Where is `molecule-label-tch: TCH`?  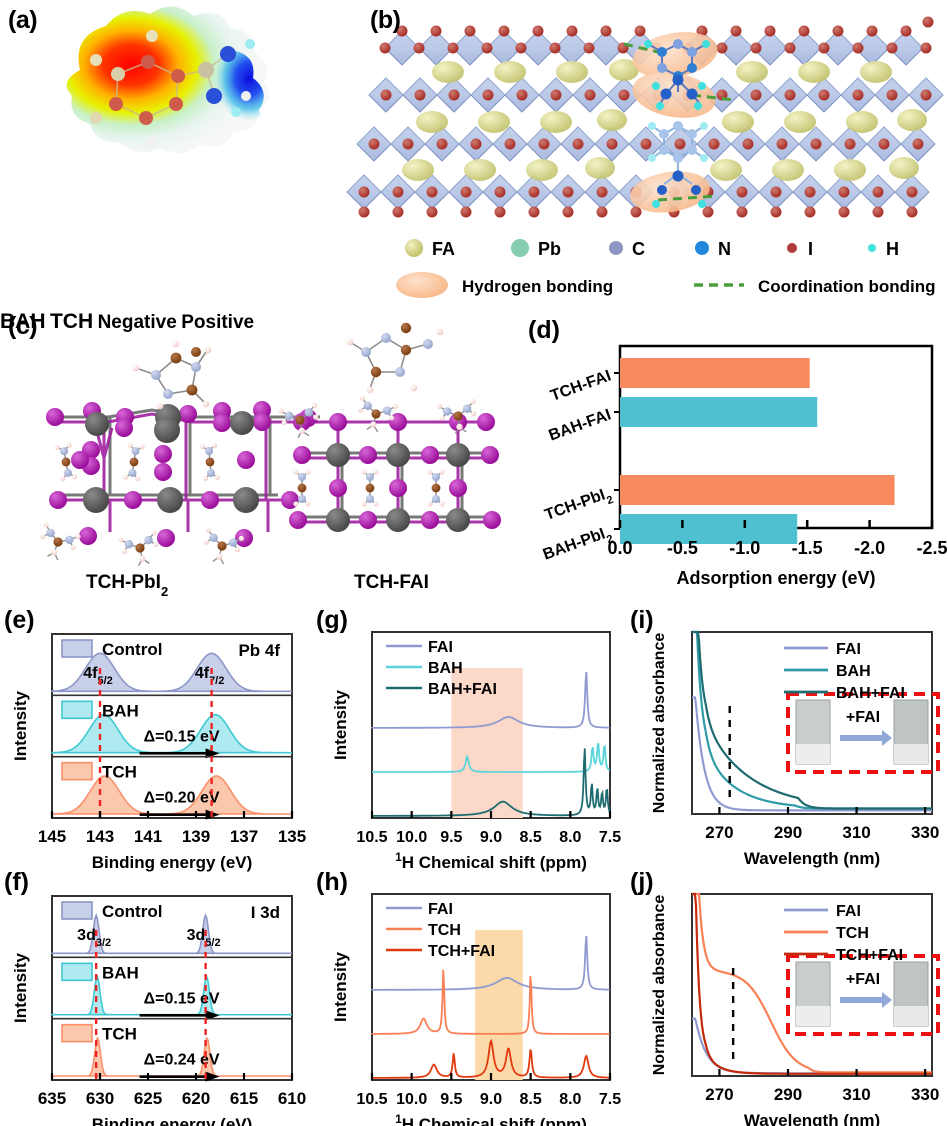
molecule-label-tch: TCH is located at coordinates (71, 321).